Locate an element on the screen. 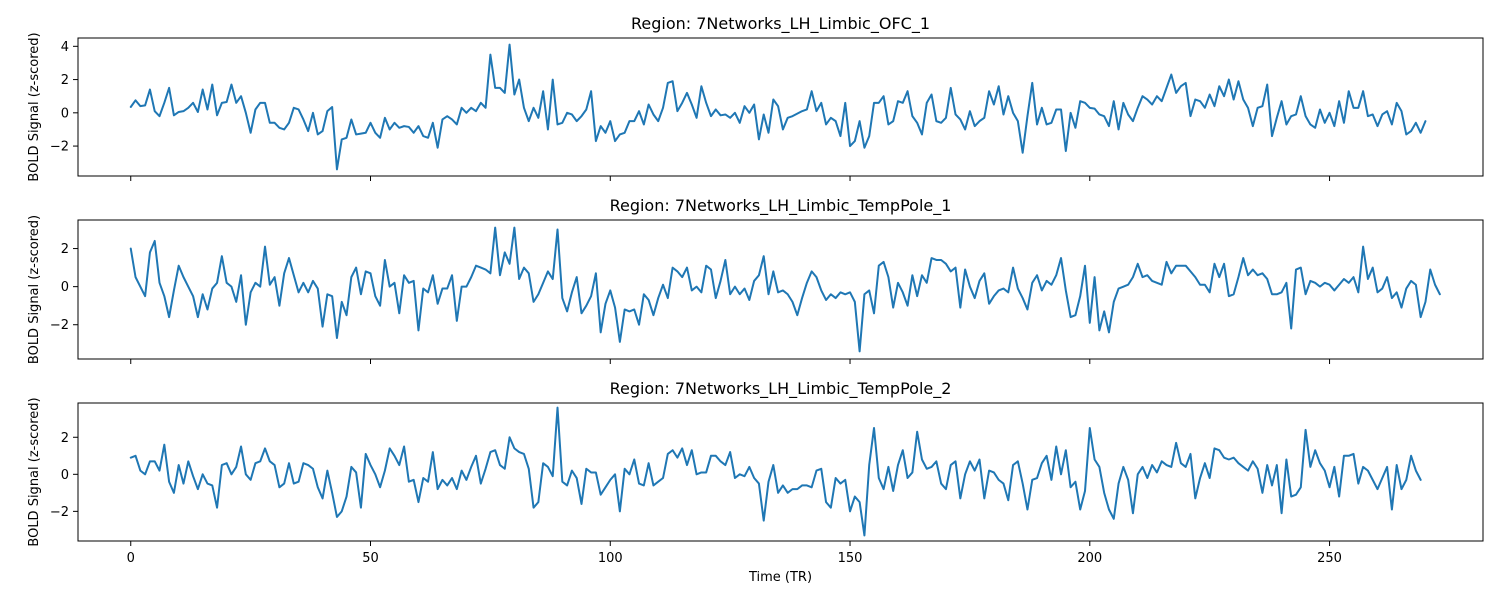  x-tick-label: 0 is located at coordinates (131, 558).